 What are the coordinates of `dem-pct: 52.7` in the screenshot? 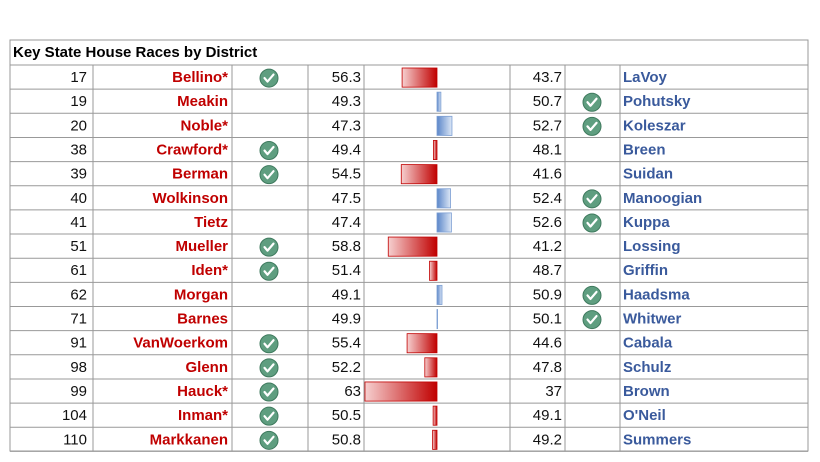 It's located at (547, 125).